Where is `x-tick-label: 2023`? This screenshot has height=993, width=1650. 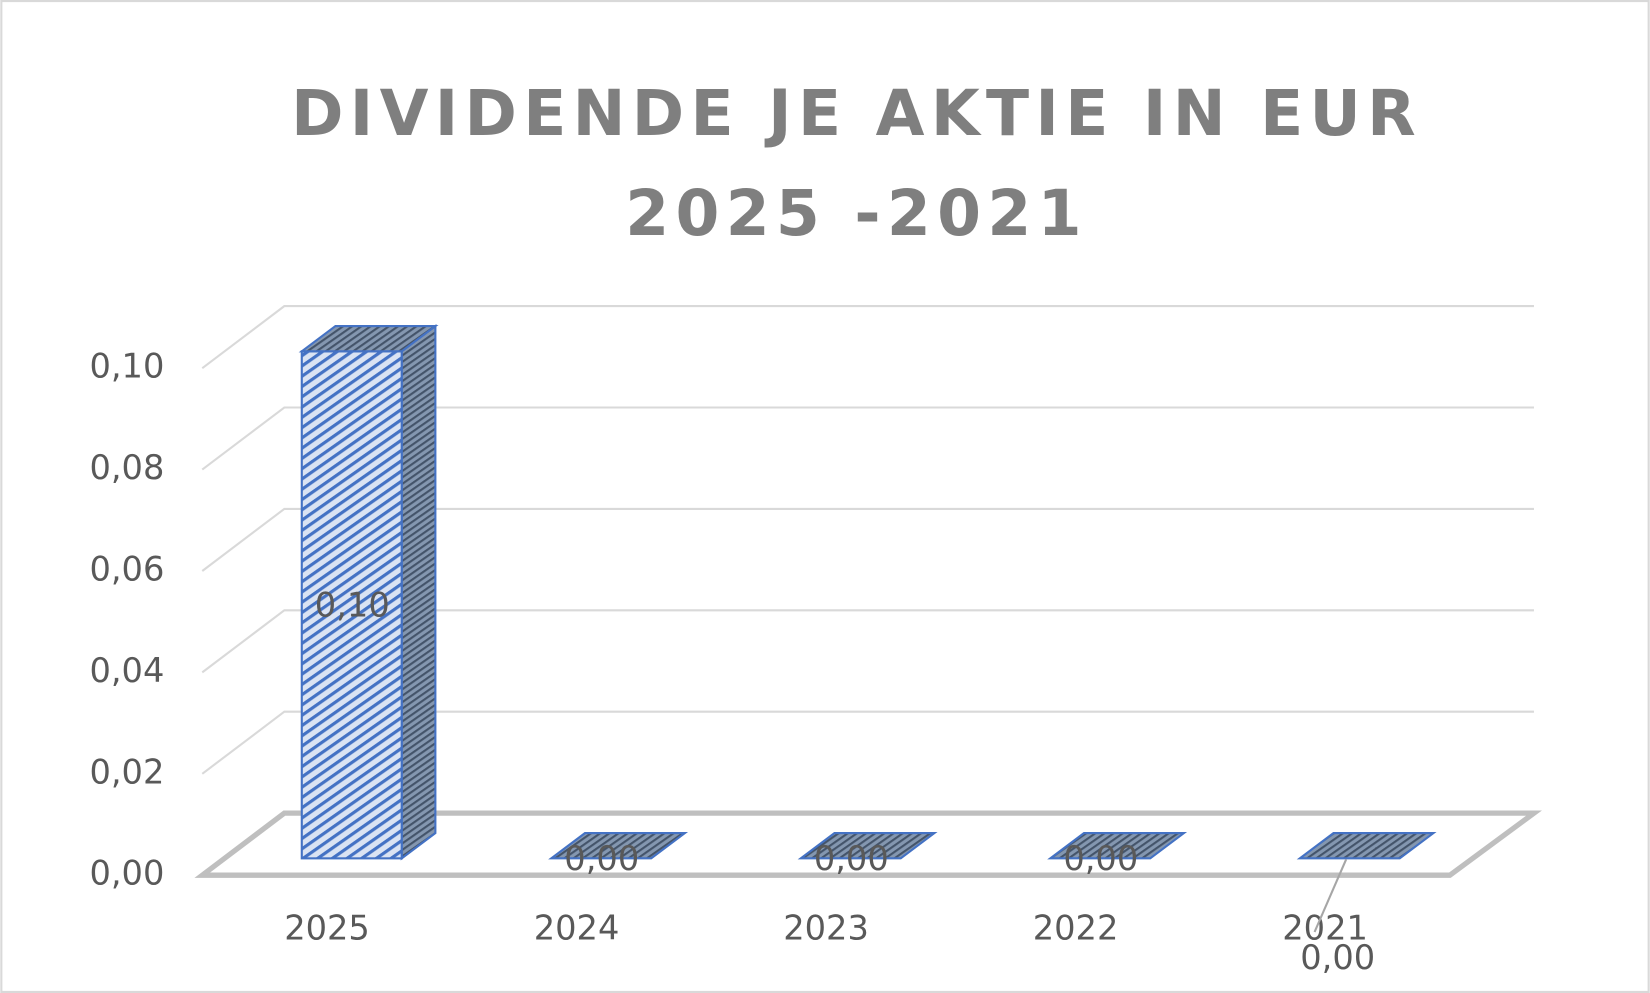 x-tick-label: 2023 is located at coordinates (826, 927).